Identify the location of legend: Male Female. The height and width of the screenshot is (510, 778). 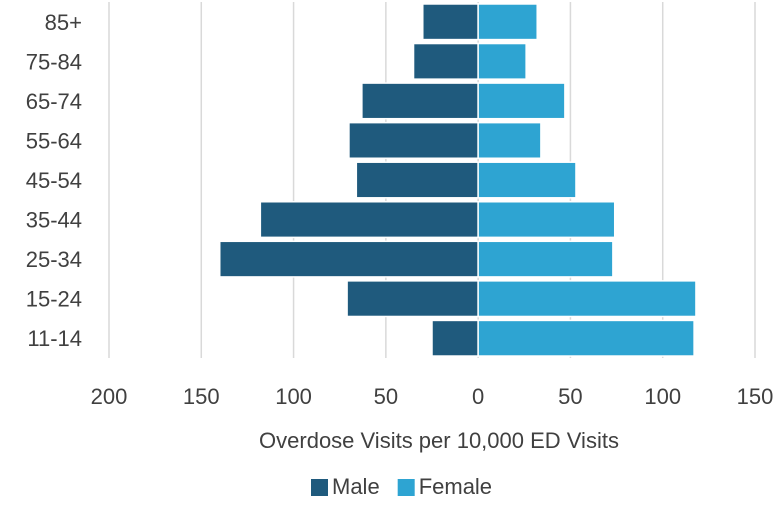
(401, 486).